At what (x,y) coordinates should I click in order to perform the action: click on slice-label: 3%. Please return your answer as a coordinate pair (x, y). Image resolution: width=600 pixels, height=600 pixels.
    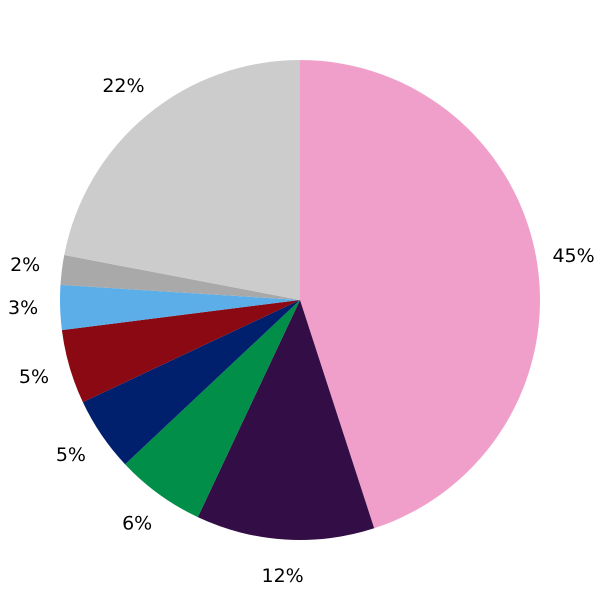
    Looking at the image, I should click on (23, 308).